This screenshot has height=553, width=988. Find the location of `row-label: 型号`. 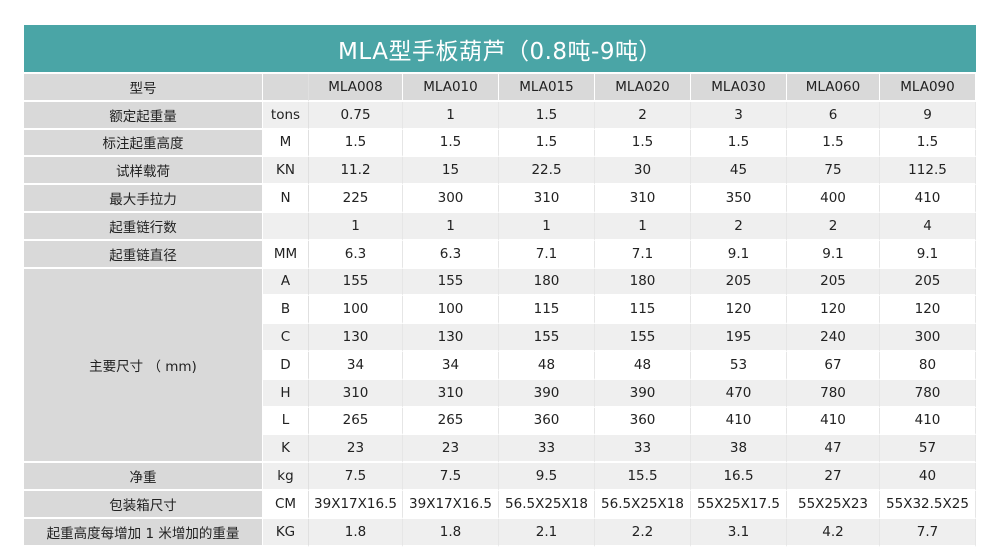

row-label: 型号 is located at coordinates (143, 88).